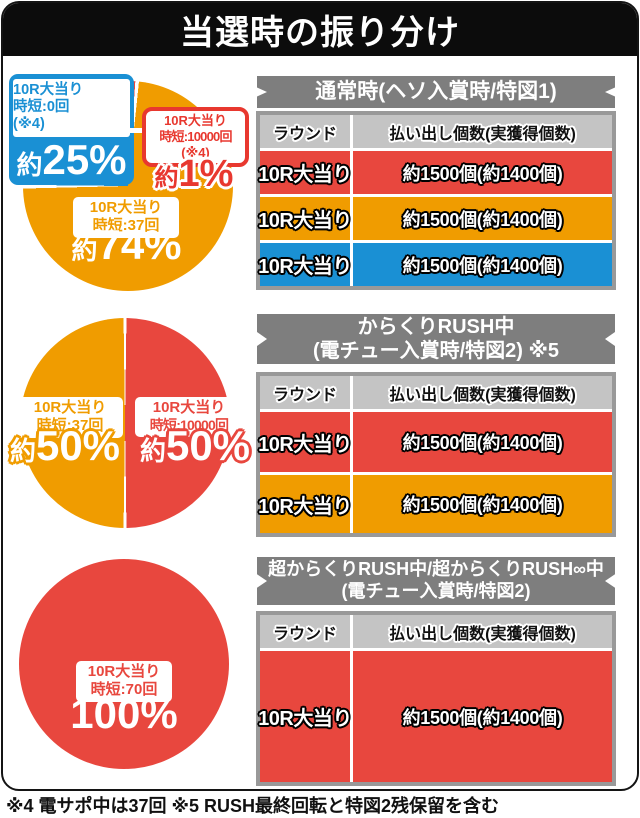 The height and width of the screenshot is (818, 640). Describe the element at coordinates (126, 244) in the screenshot. I see `pie1-orange-slice-value: 約74%` at that location.